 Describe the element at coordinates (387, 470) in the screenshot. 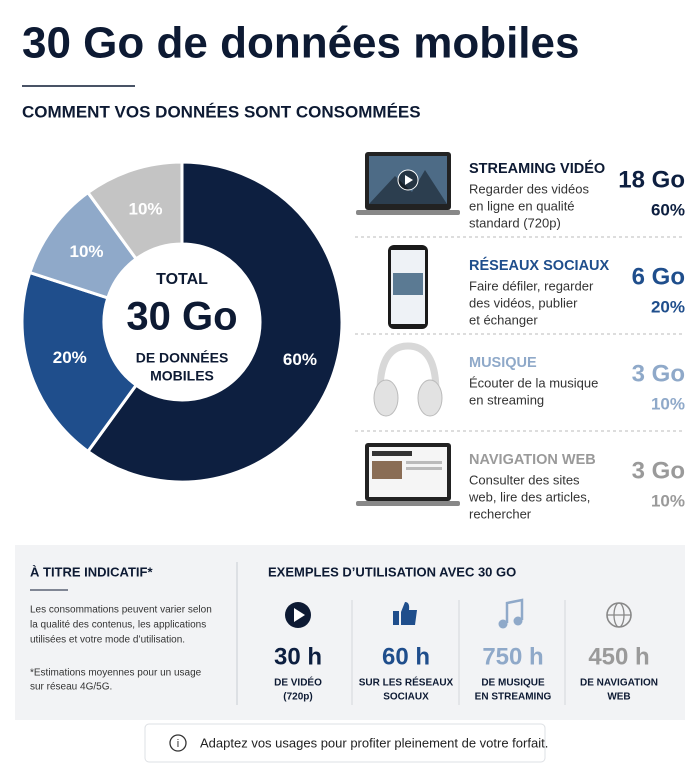

I see `web-image` at that location.